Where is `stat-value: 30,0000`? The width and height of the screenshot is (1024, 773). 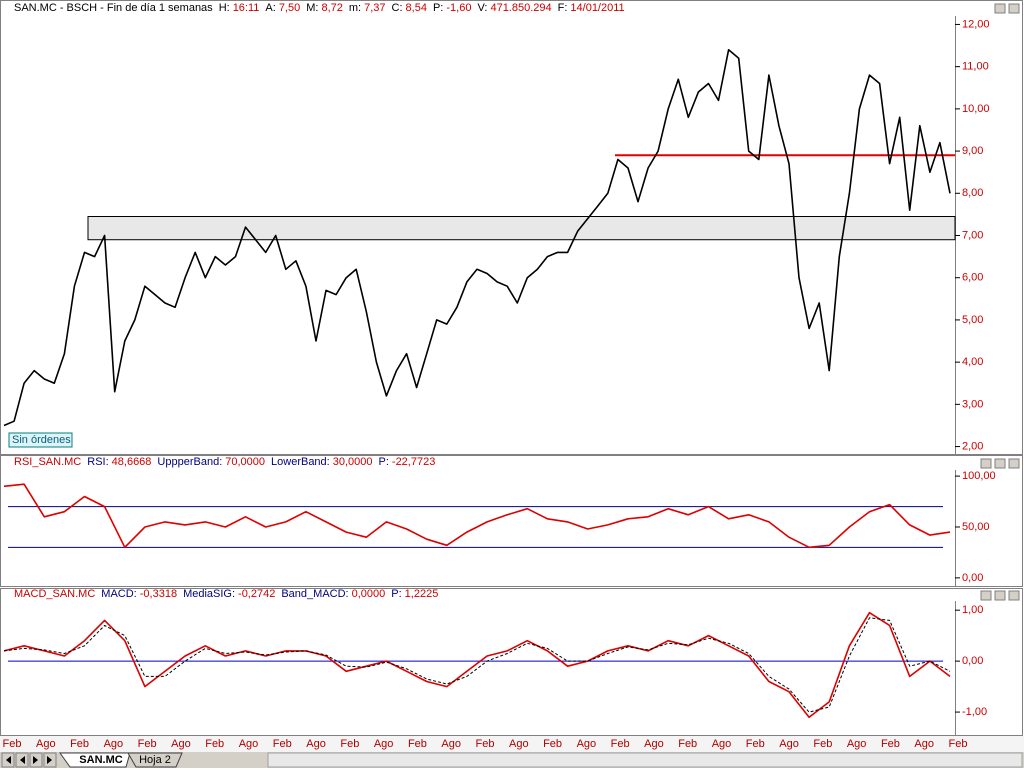
stat-value: 30,0000 is located at coordinates (353, 462).